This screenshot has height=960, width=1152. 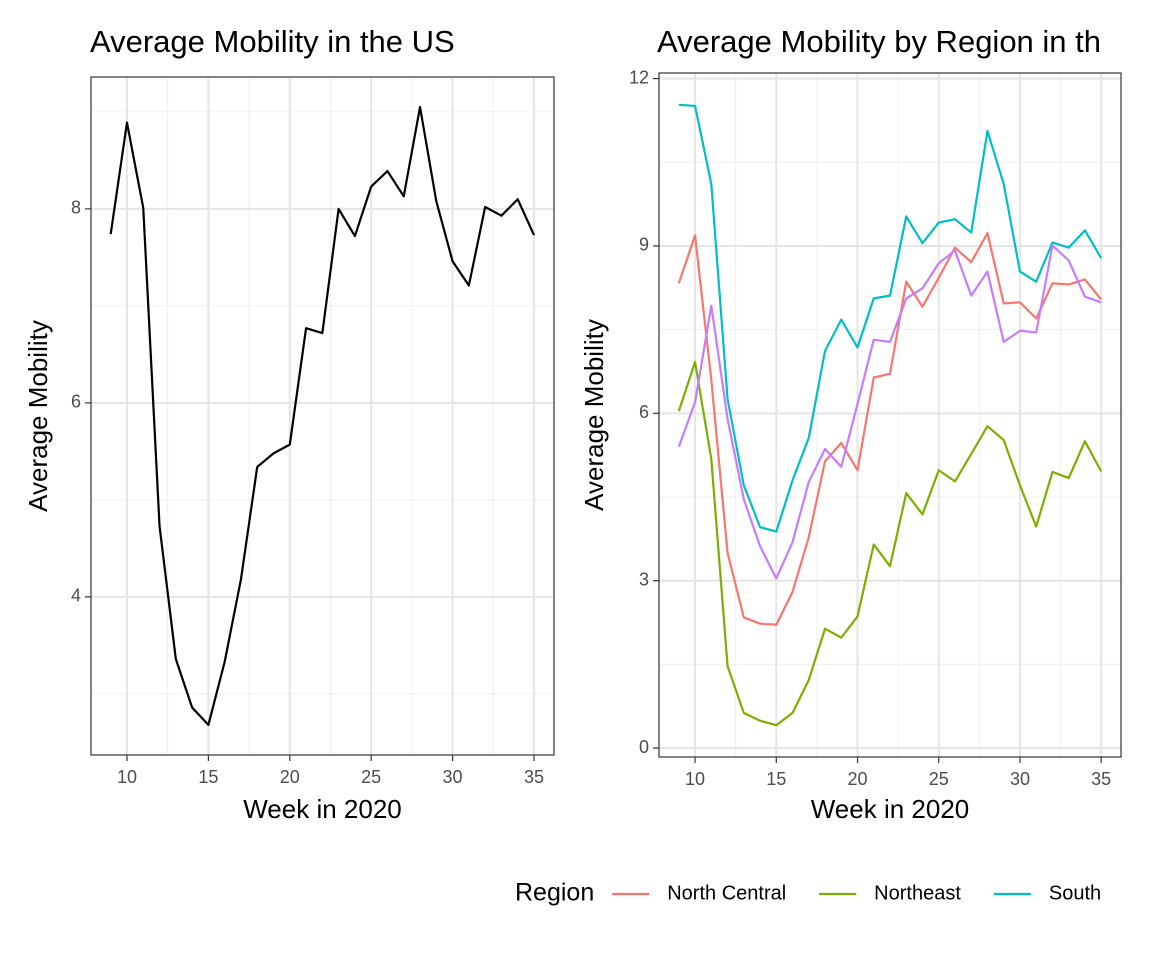 What do you see at coordinates (879, 41) in the screenshot?
I see `chart-title: Average Mobility by Region in th` at bounding box center [879, 41].